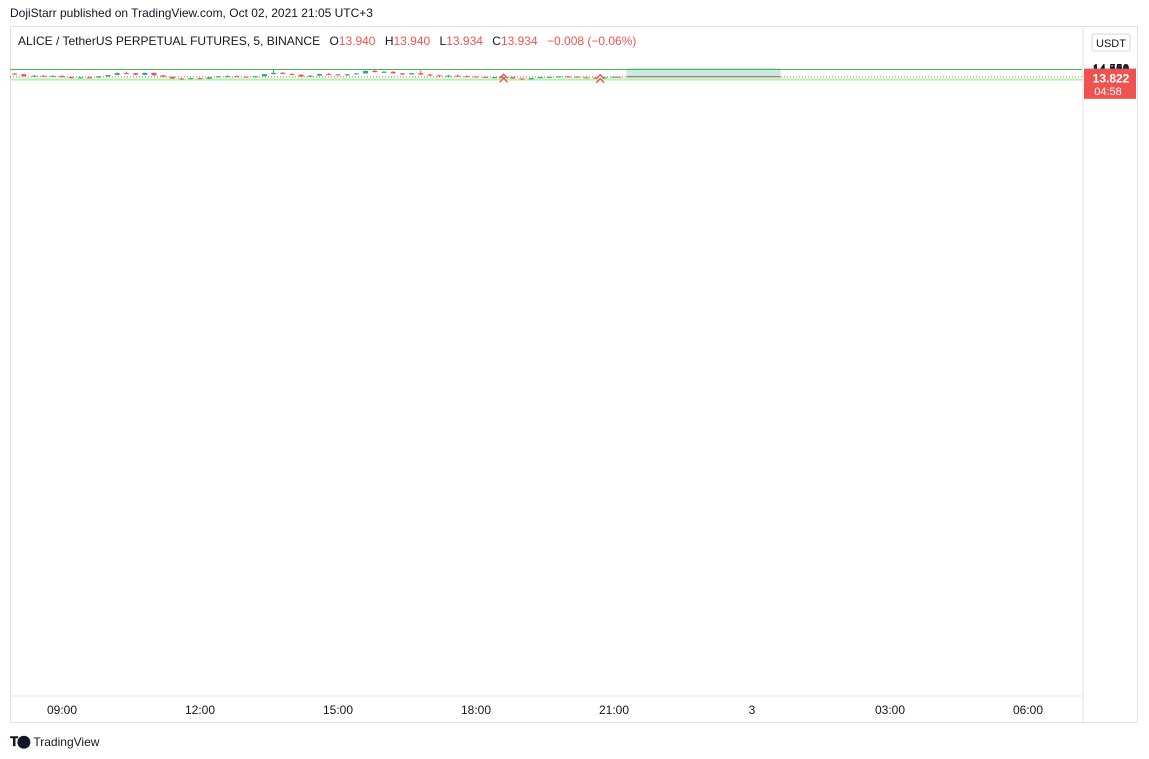 Image resolution: width=1149 pixels, height=759 pixels. Describe the element at coordinates (66, 742) in the screenshot. I see `brand-name: TradingView` at that location.